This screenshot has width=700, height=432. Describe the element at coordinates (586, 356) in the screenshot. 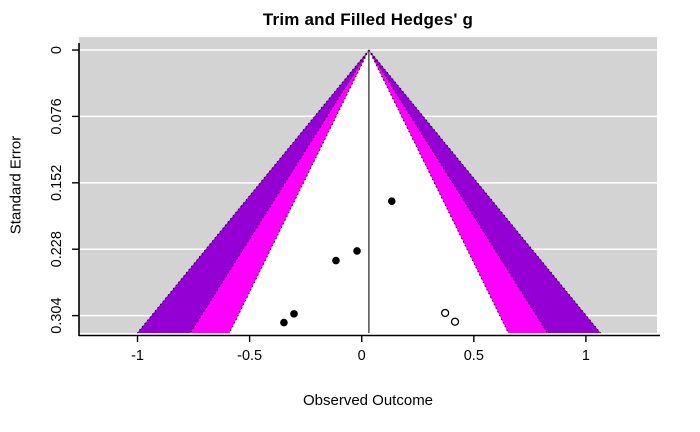

I see `x-tick-label: 1` at that location.